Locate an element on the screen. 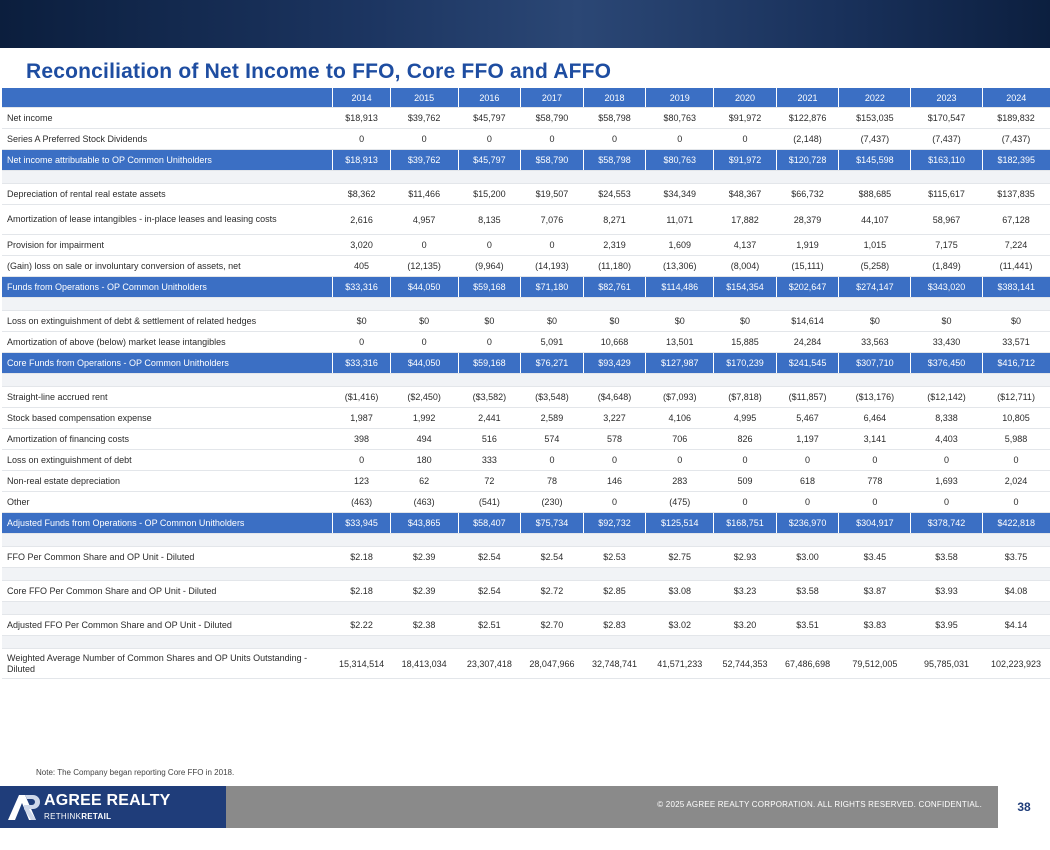 The image size is (1050, 850). value-cell: $3.08 is located at coordinates (679, 591).